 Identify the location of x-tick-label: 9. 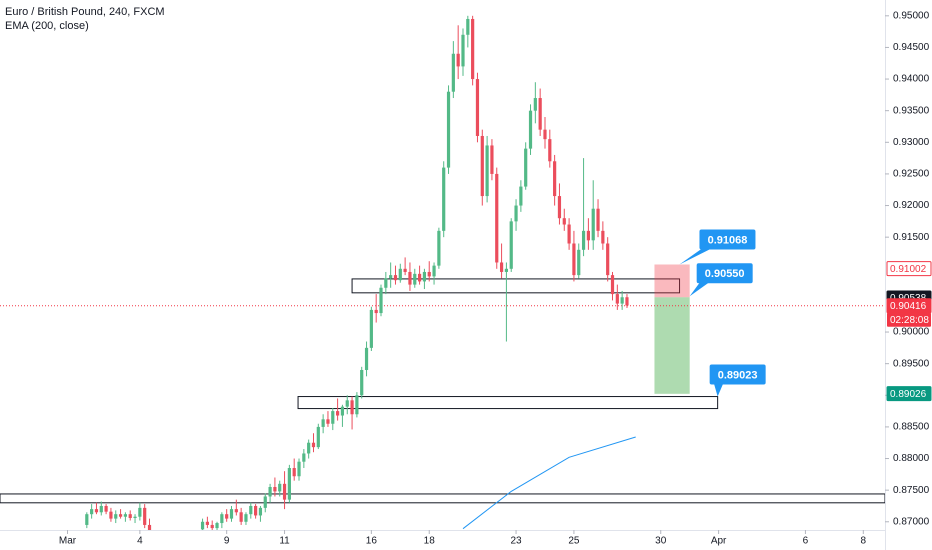
(227, 541).